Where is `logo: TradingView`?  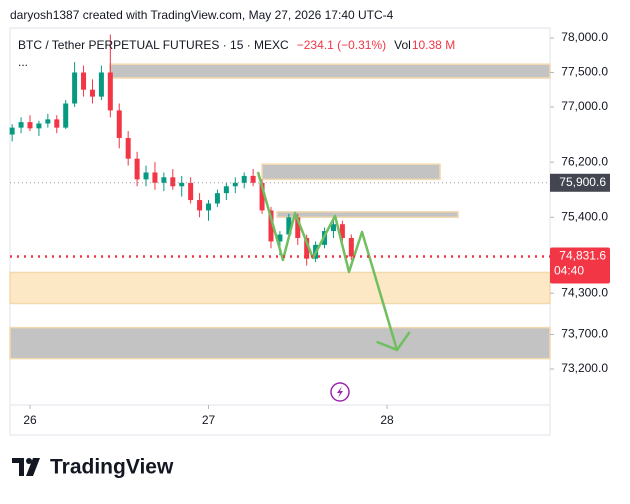
logo: TradingView is located at coordinates (93, 467).